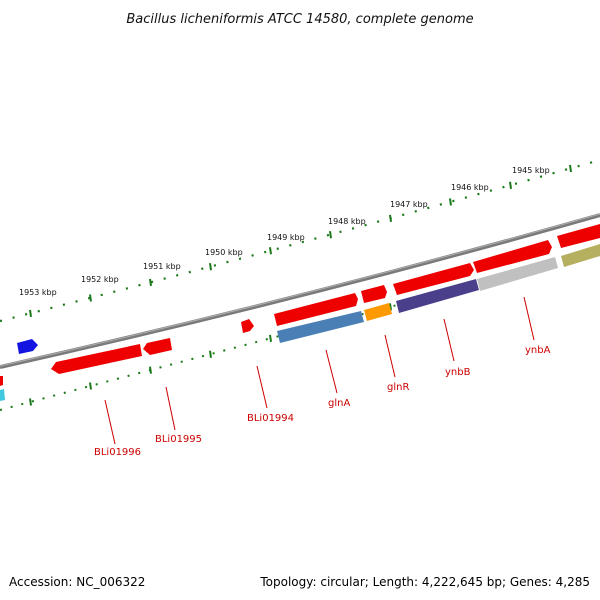  Describe the element at coordinates (162, 266) in the screenshot. I see `scale-label-1951: 1951 kbp` at that location.